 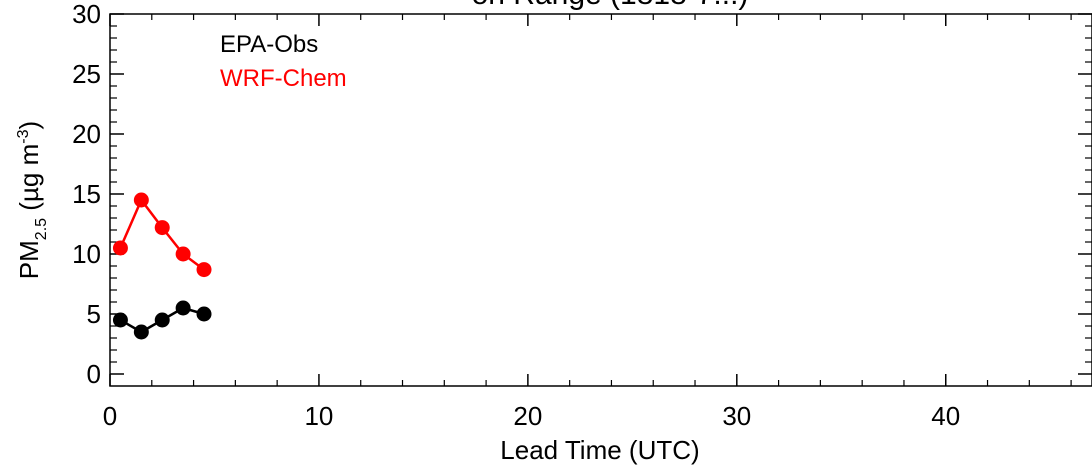 What do you see at coordinates (610, 5) in the screenshot?
I see `chart-title: on Range (1818-7...)` at bounding box center [610, 5].